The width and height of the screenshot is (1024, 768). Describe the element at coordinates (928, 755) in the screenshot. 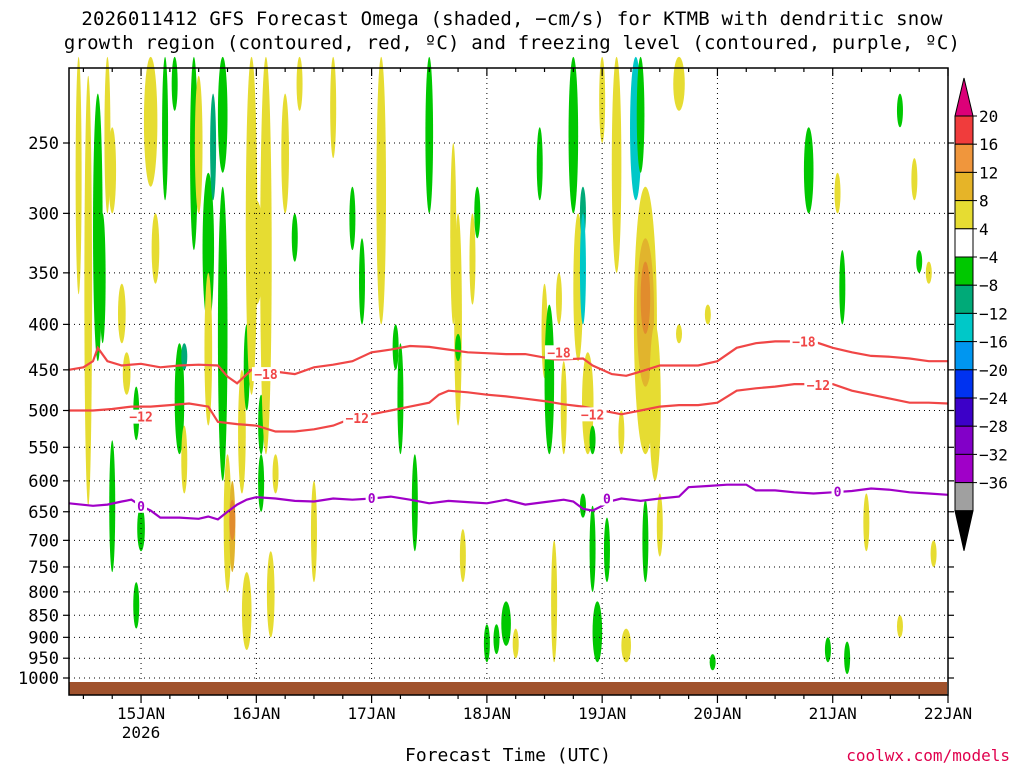

I see `credit-link: coolwx.com/models` at that location.